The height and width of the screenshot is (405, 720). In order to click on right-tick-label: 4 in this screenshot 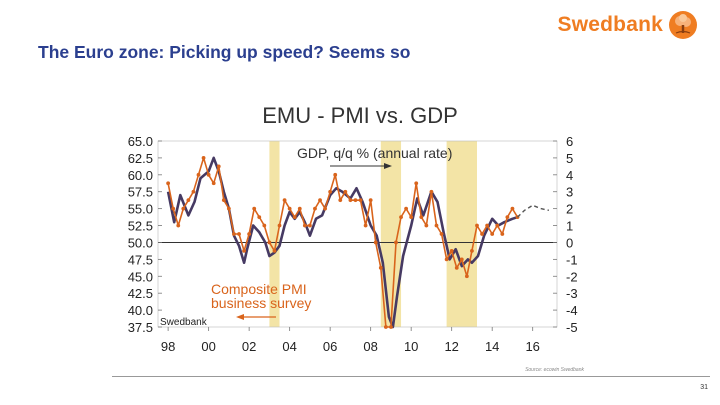, I will do `click(569, 175)`.